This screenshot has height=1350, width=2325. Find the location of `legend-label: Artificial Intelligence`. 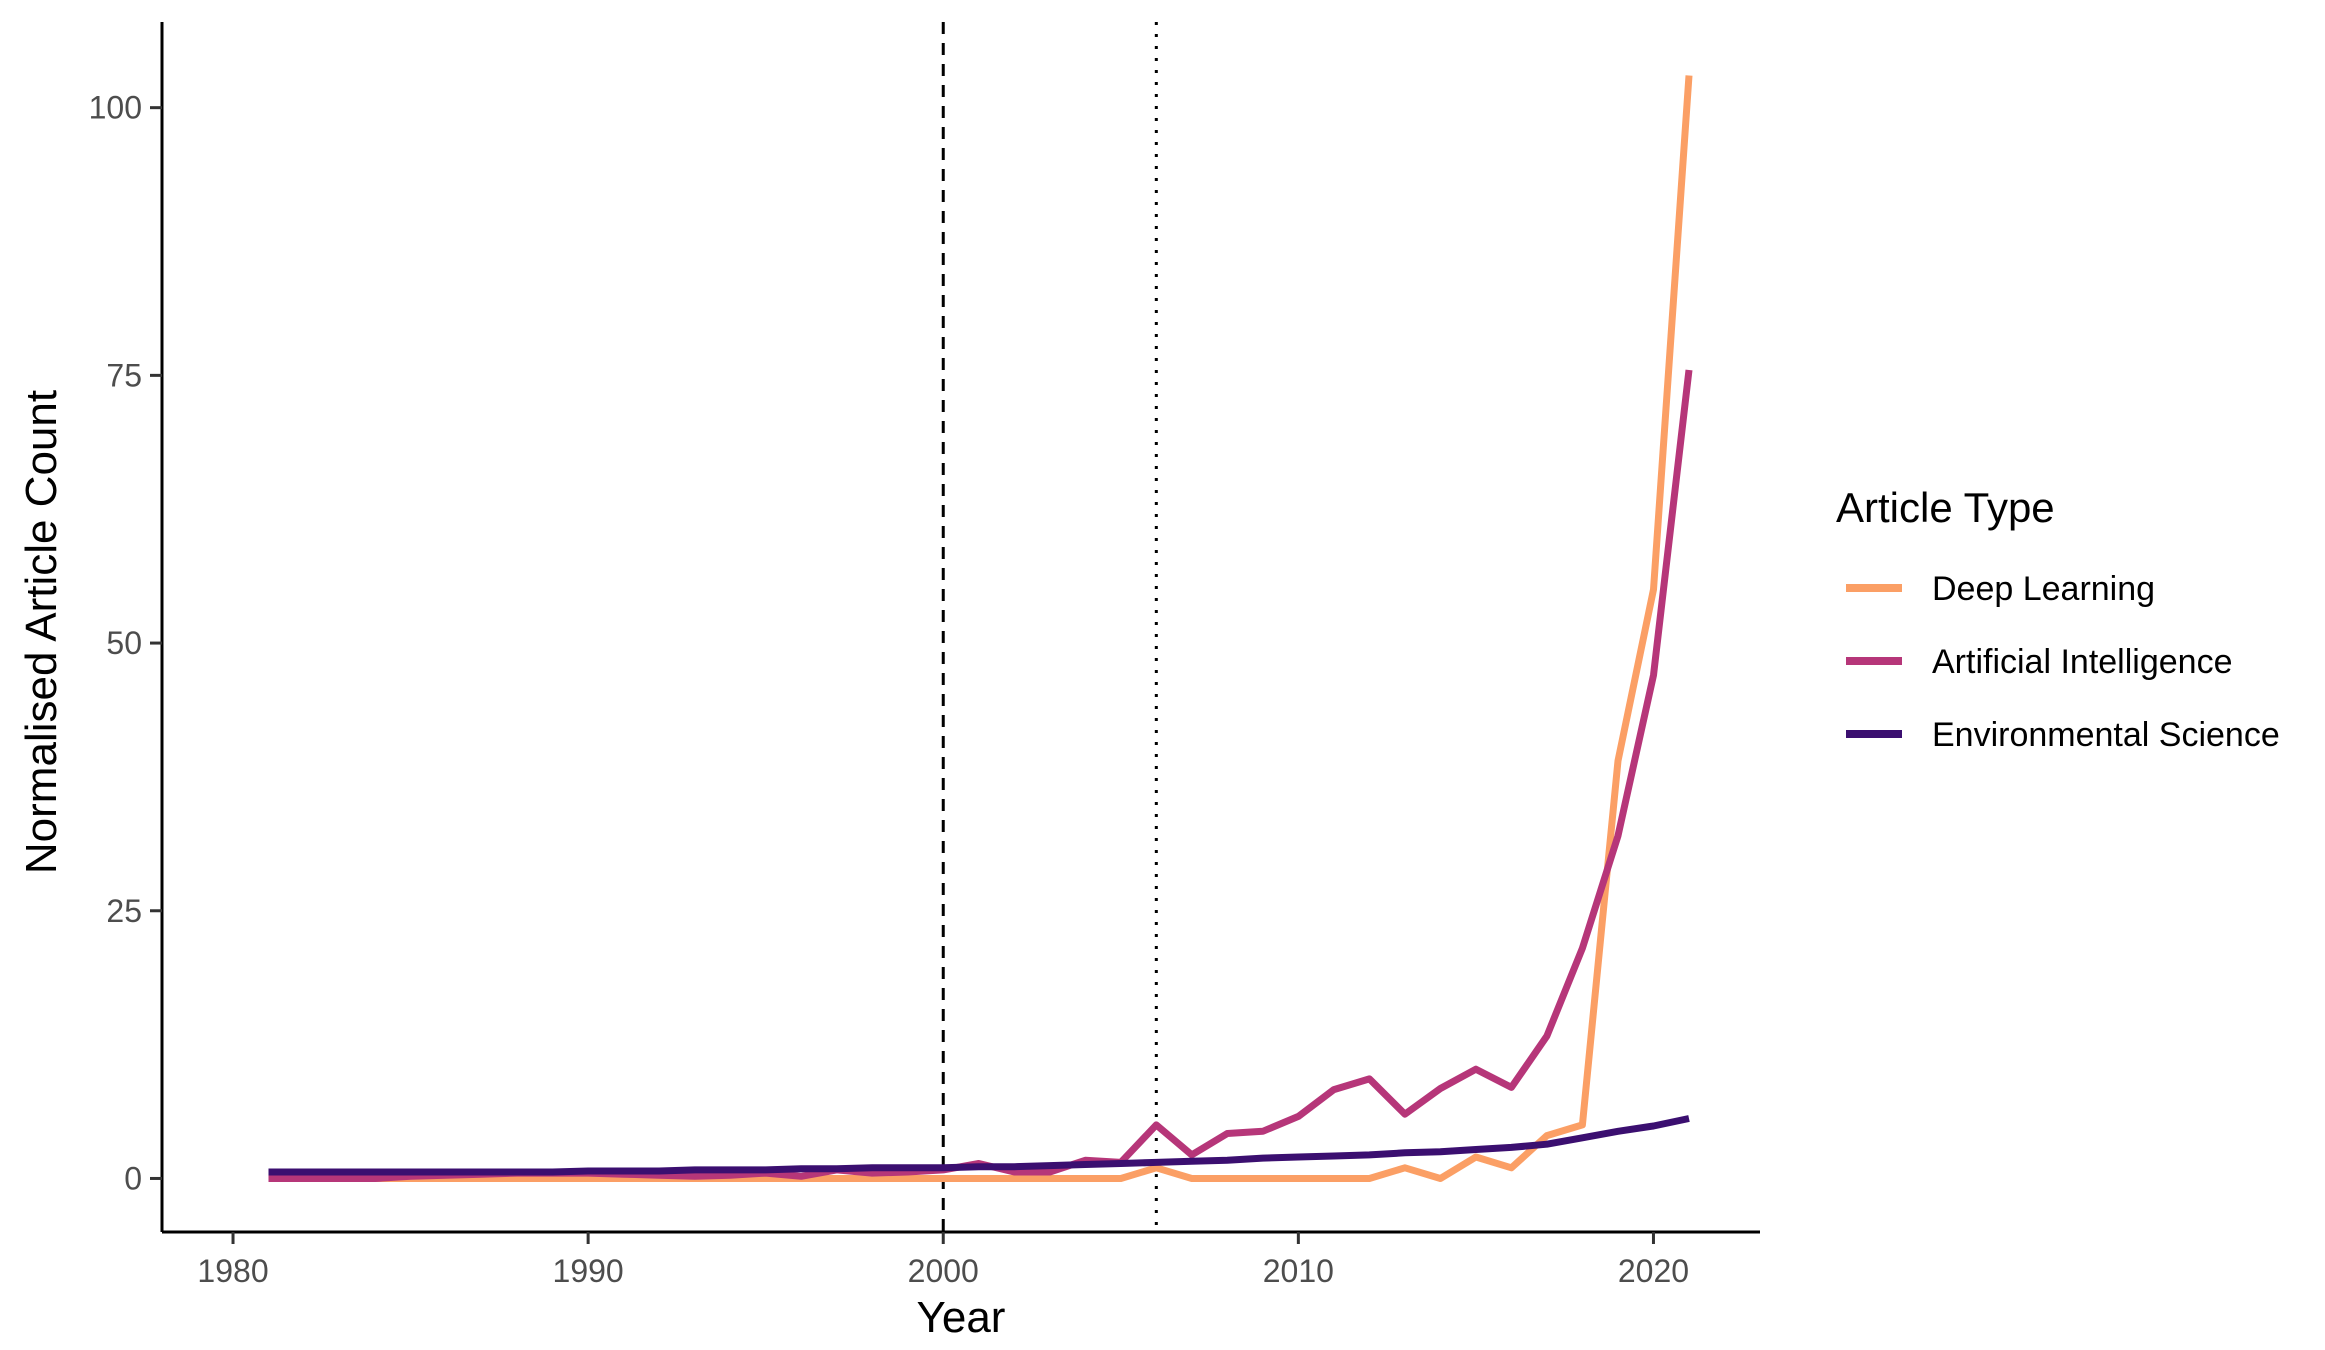

legend-label: Artificial Intelligence is located at coordinates (2082, 662).